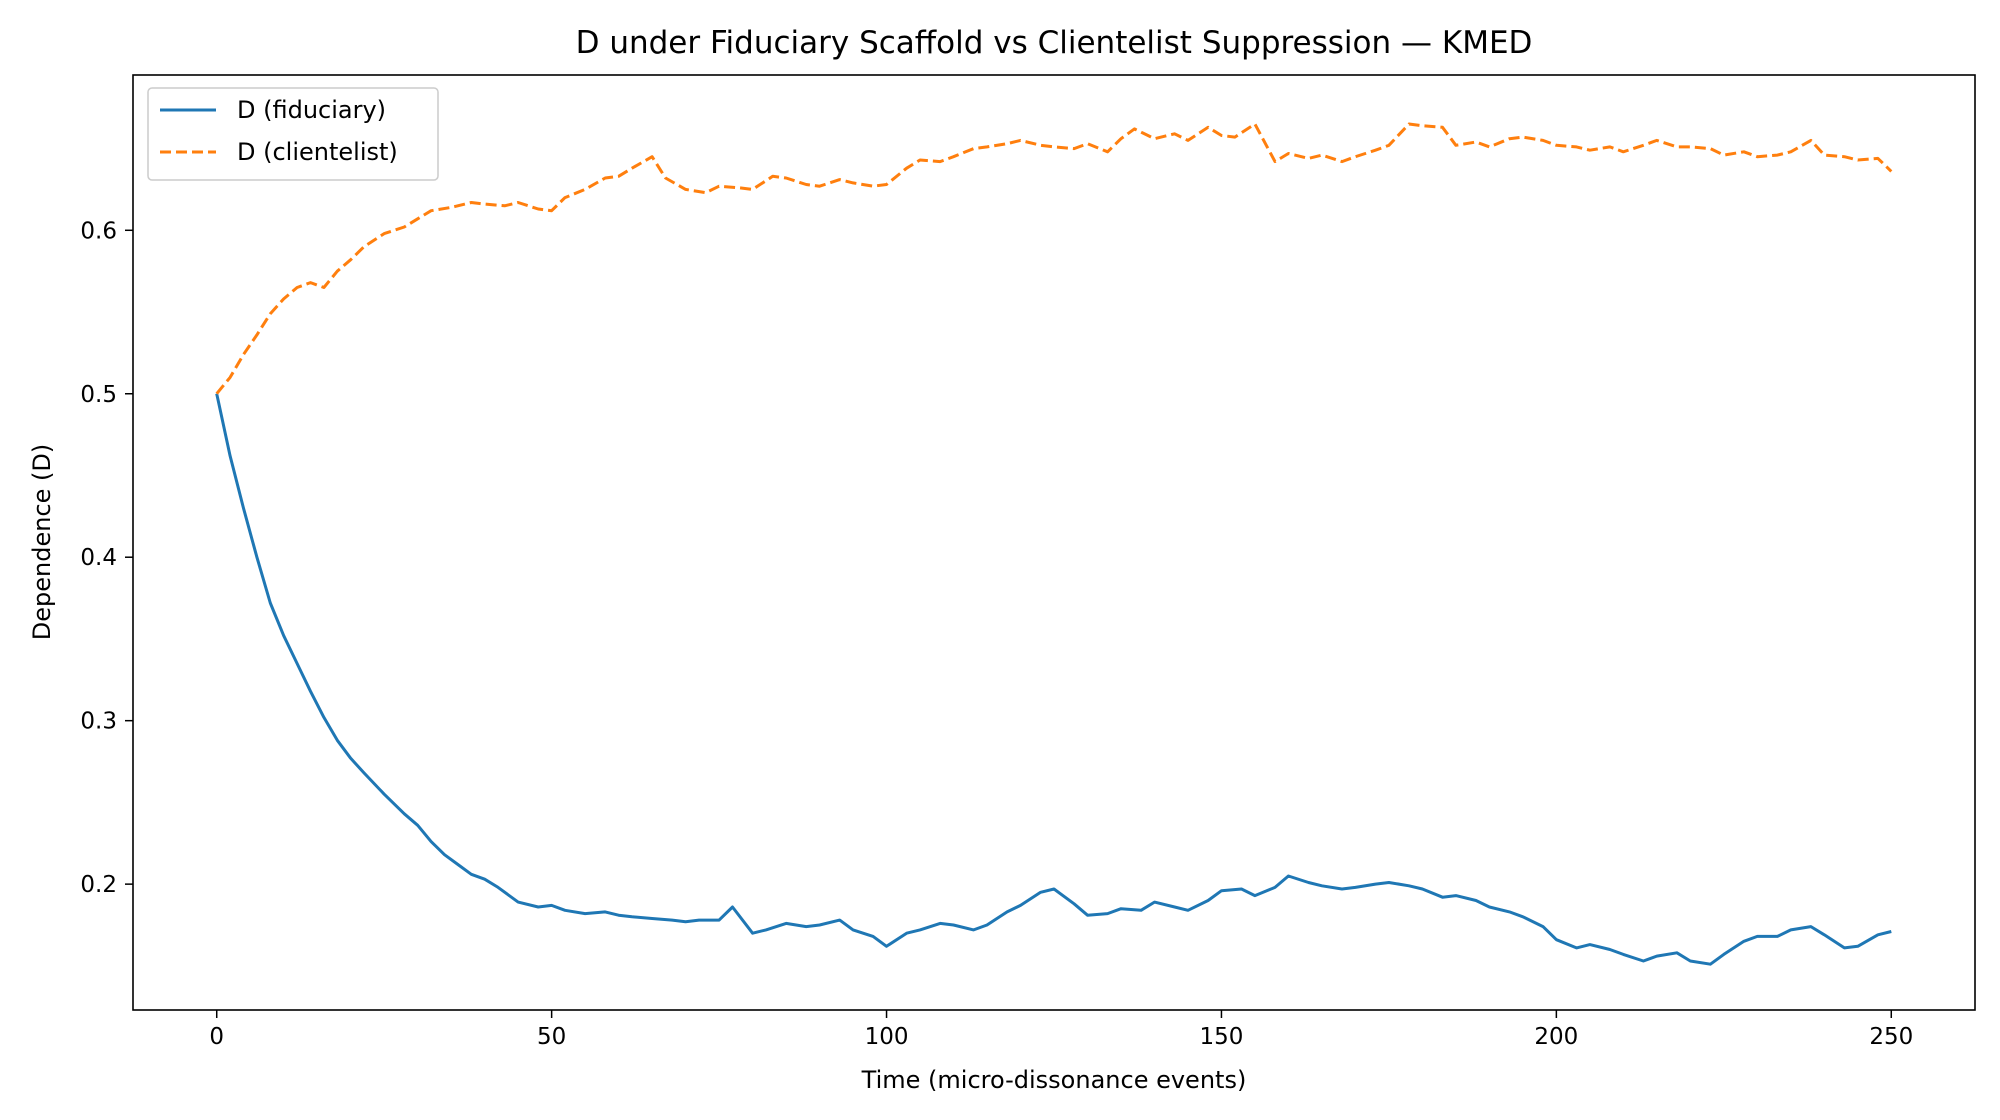 This screenshot has width=2000, height=1120. Describe the element at coordinates (42, 542) in the screenshot. I see `y-axis-label: Dependence (D)` at that location.